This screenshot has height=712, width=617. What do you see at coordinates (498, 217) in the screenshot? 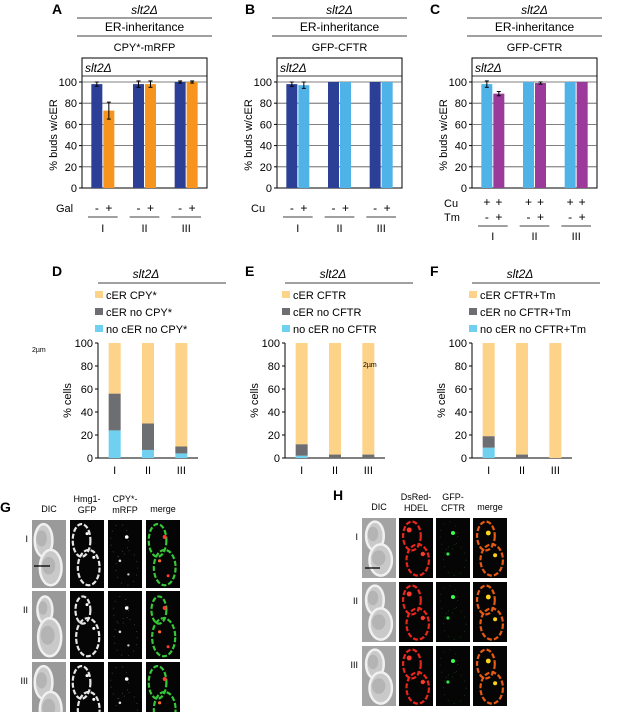
I see `sign-plus-tm: +` at bounding box center [498, 217].